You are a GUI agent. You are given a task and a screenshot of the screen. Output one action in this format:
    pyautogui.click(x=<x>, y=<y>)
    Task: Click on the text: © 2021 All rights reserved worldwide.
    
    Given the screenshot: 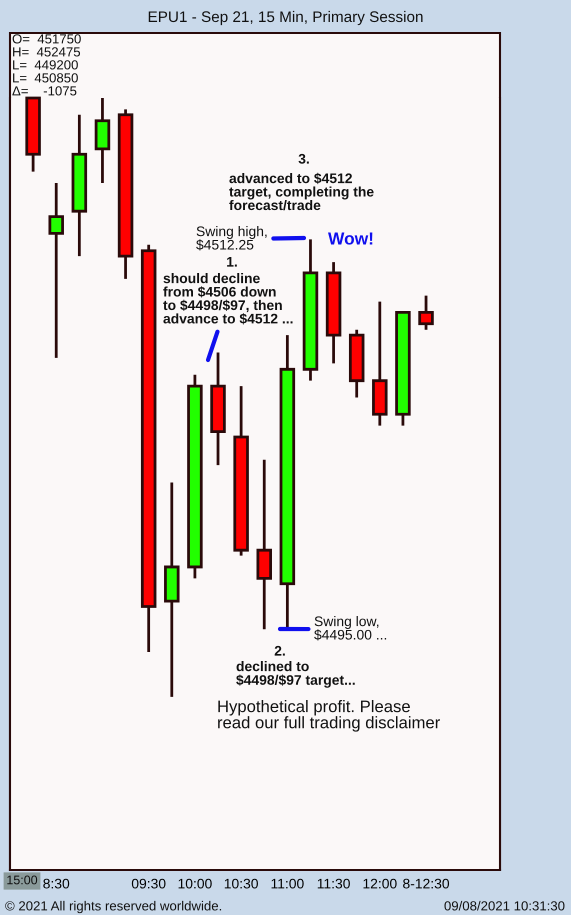 What is the action you would take?
    pyautogui.click(x=113, y=907)
    